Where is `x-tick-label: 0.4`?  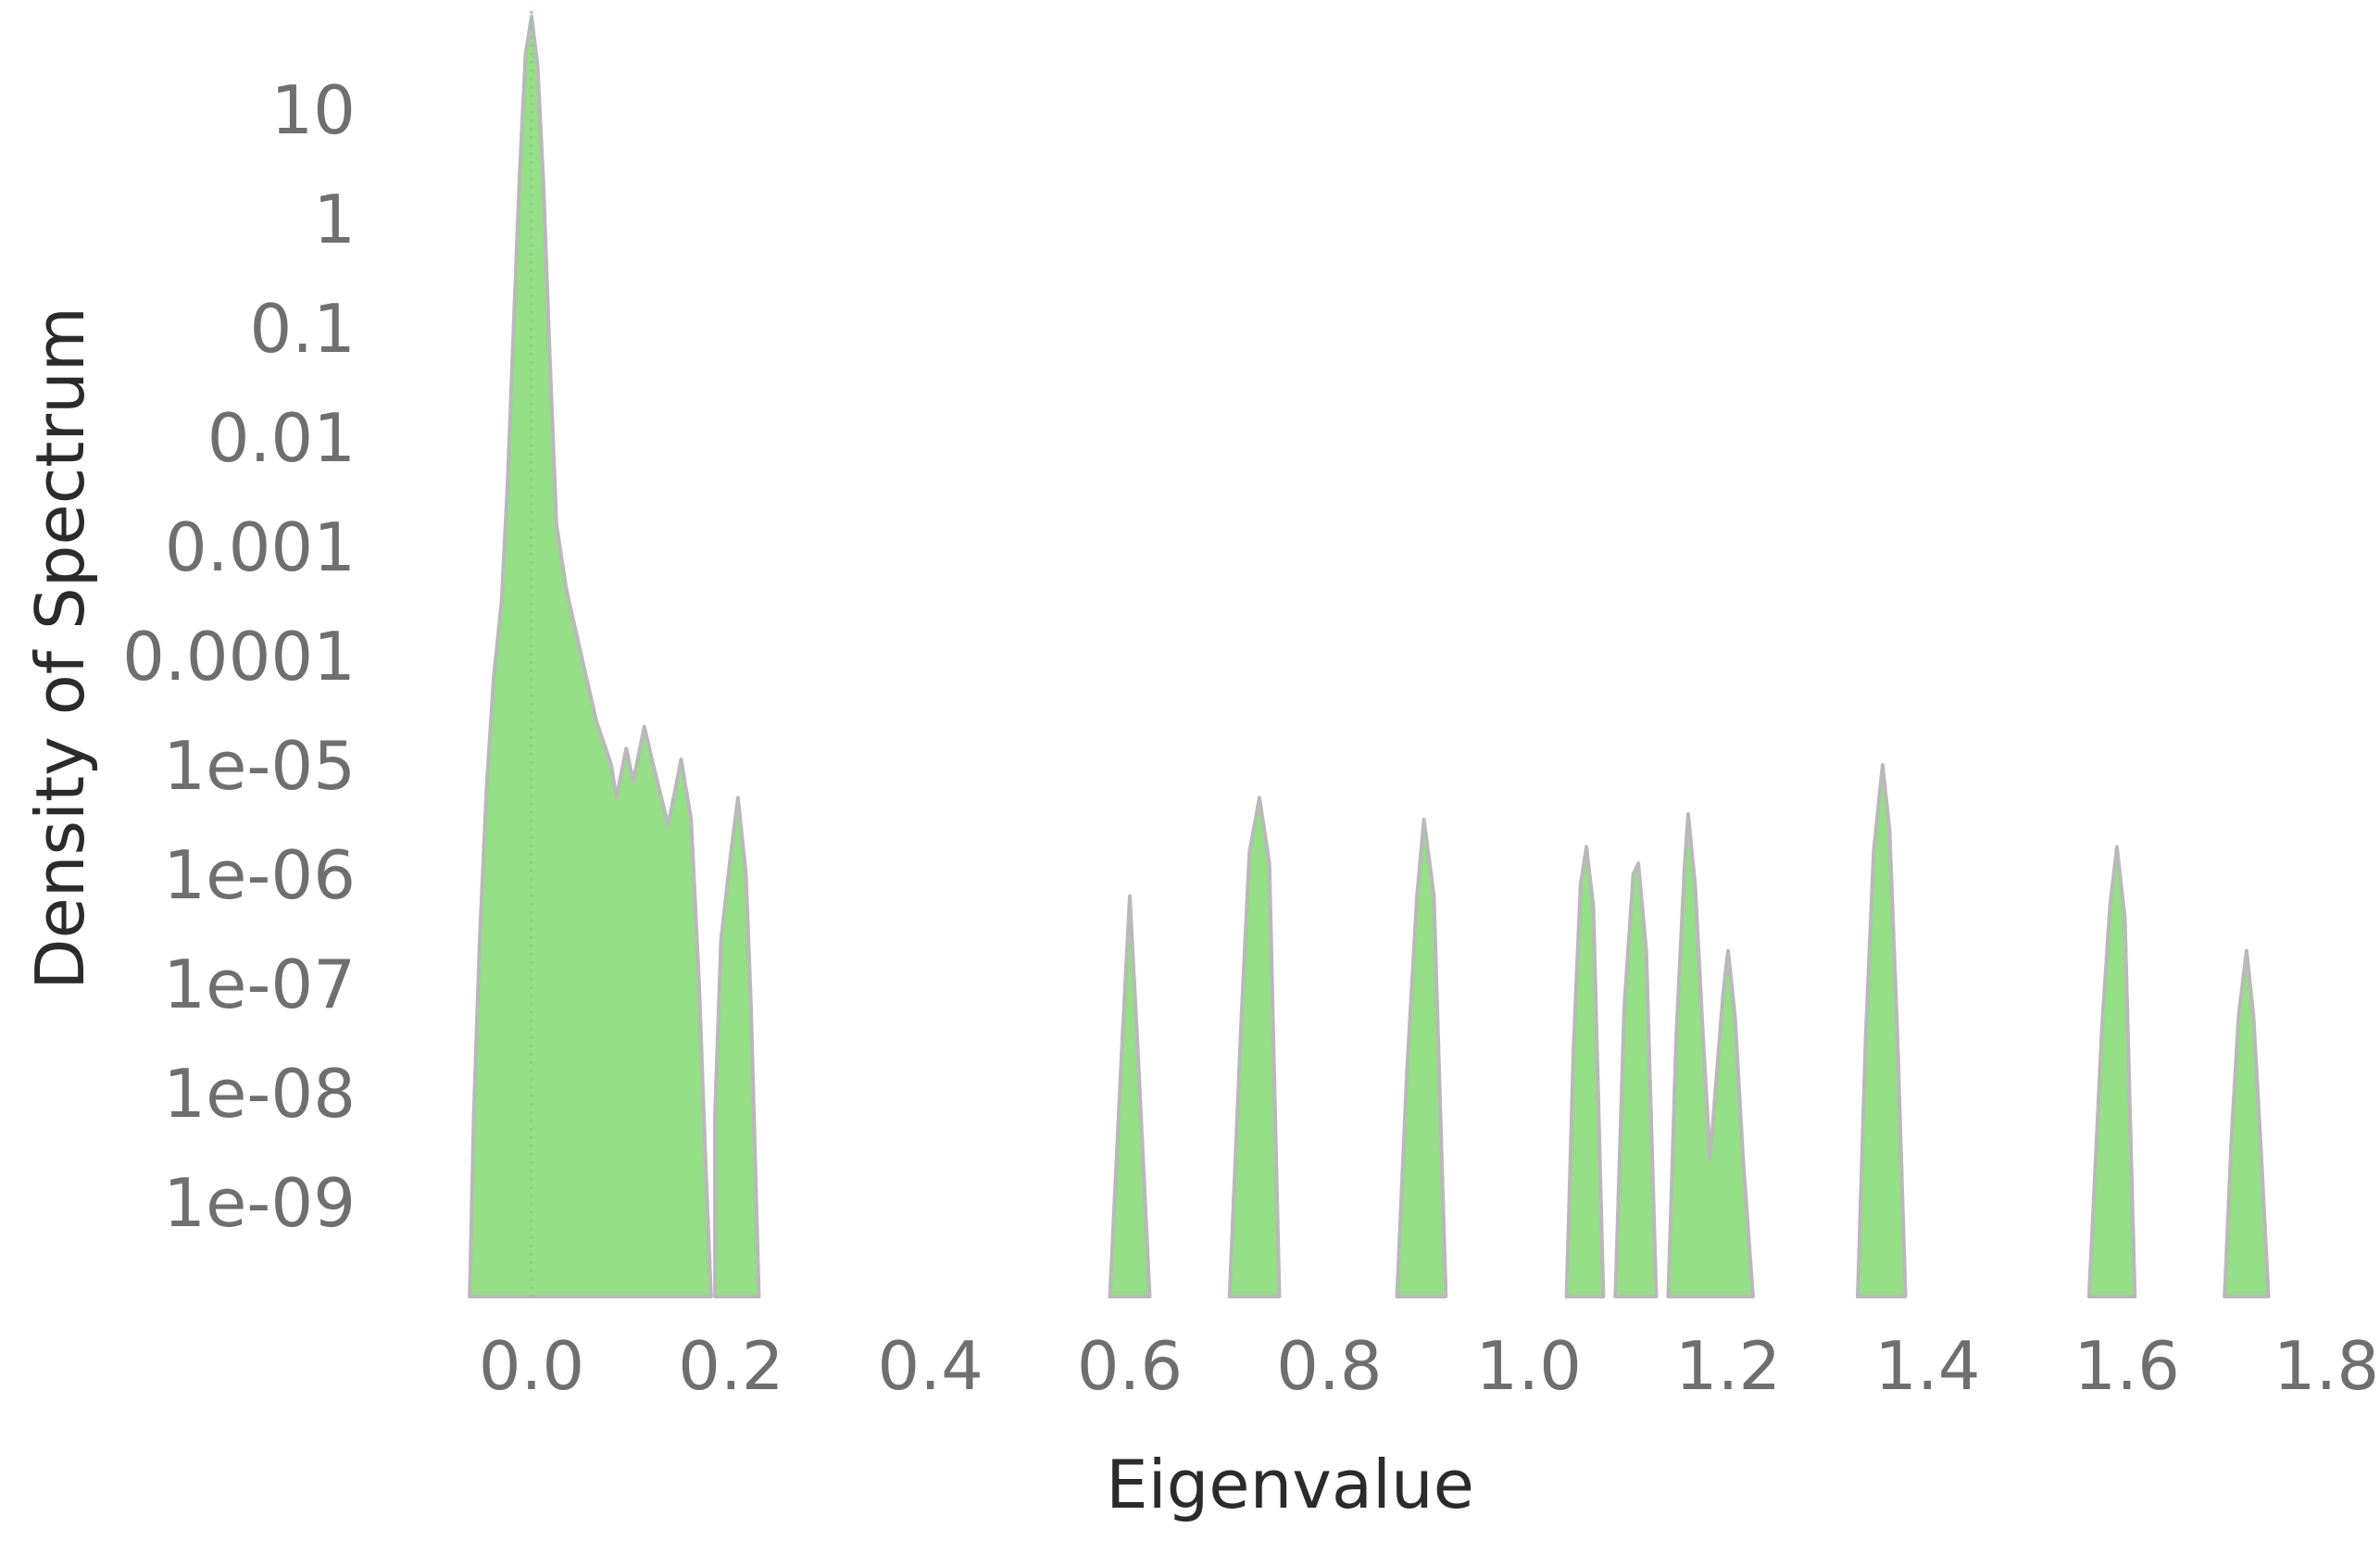
x-tick-label: 0.4 is located at coordinates (930, 1366).